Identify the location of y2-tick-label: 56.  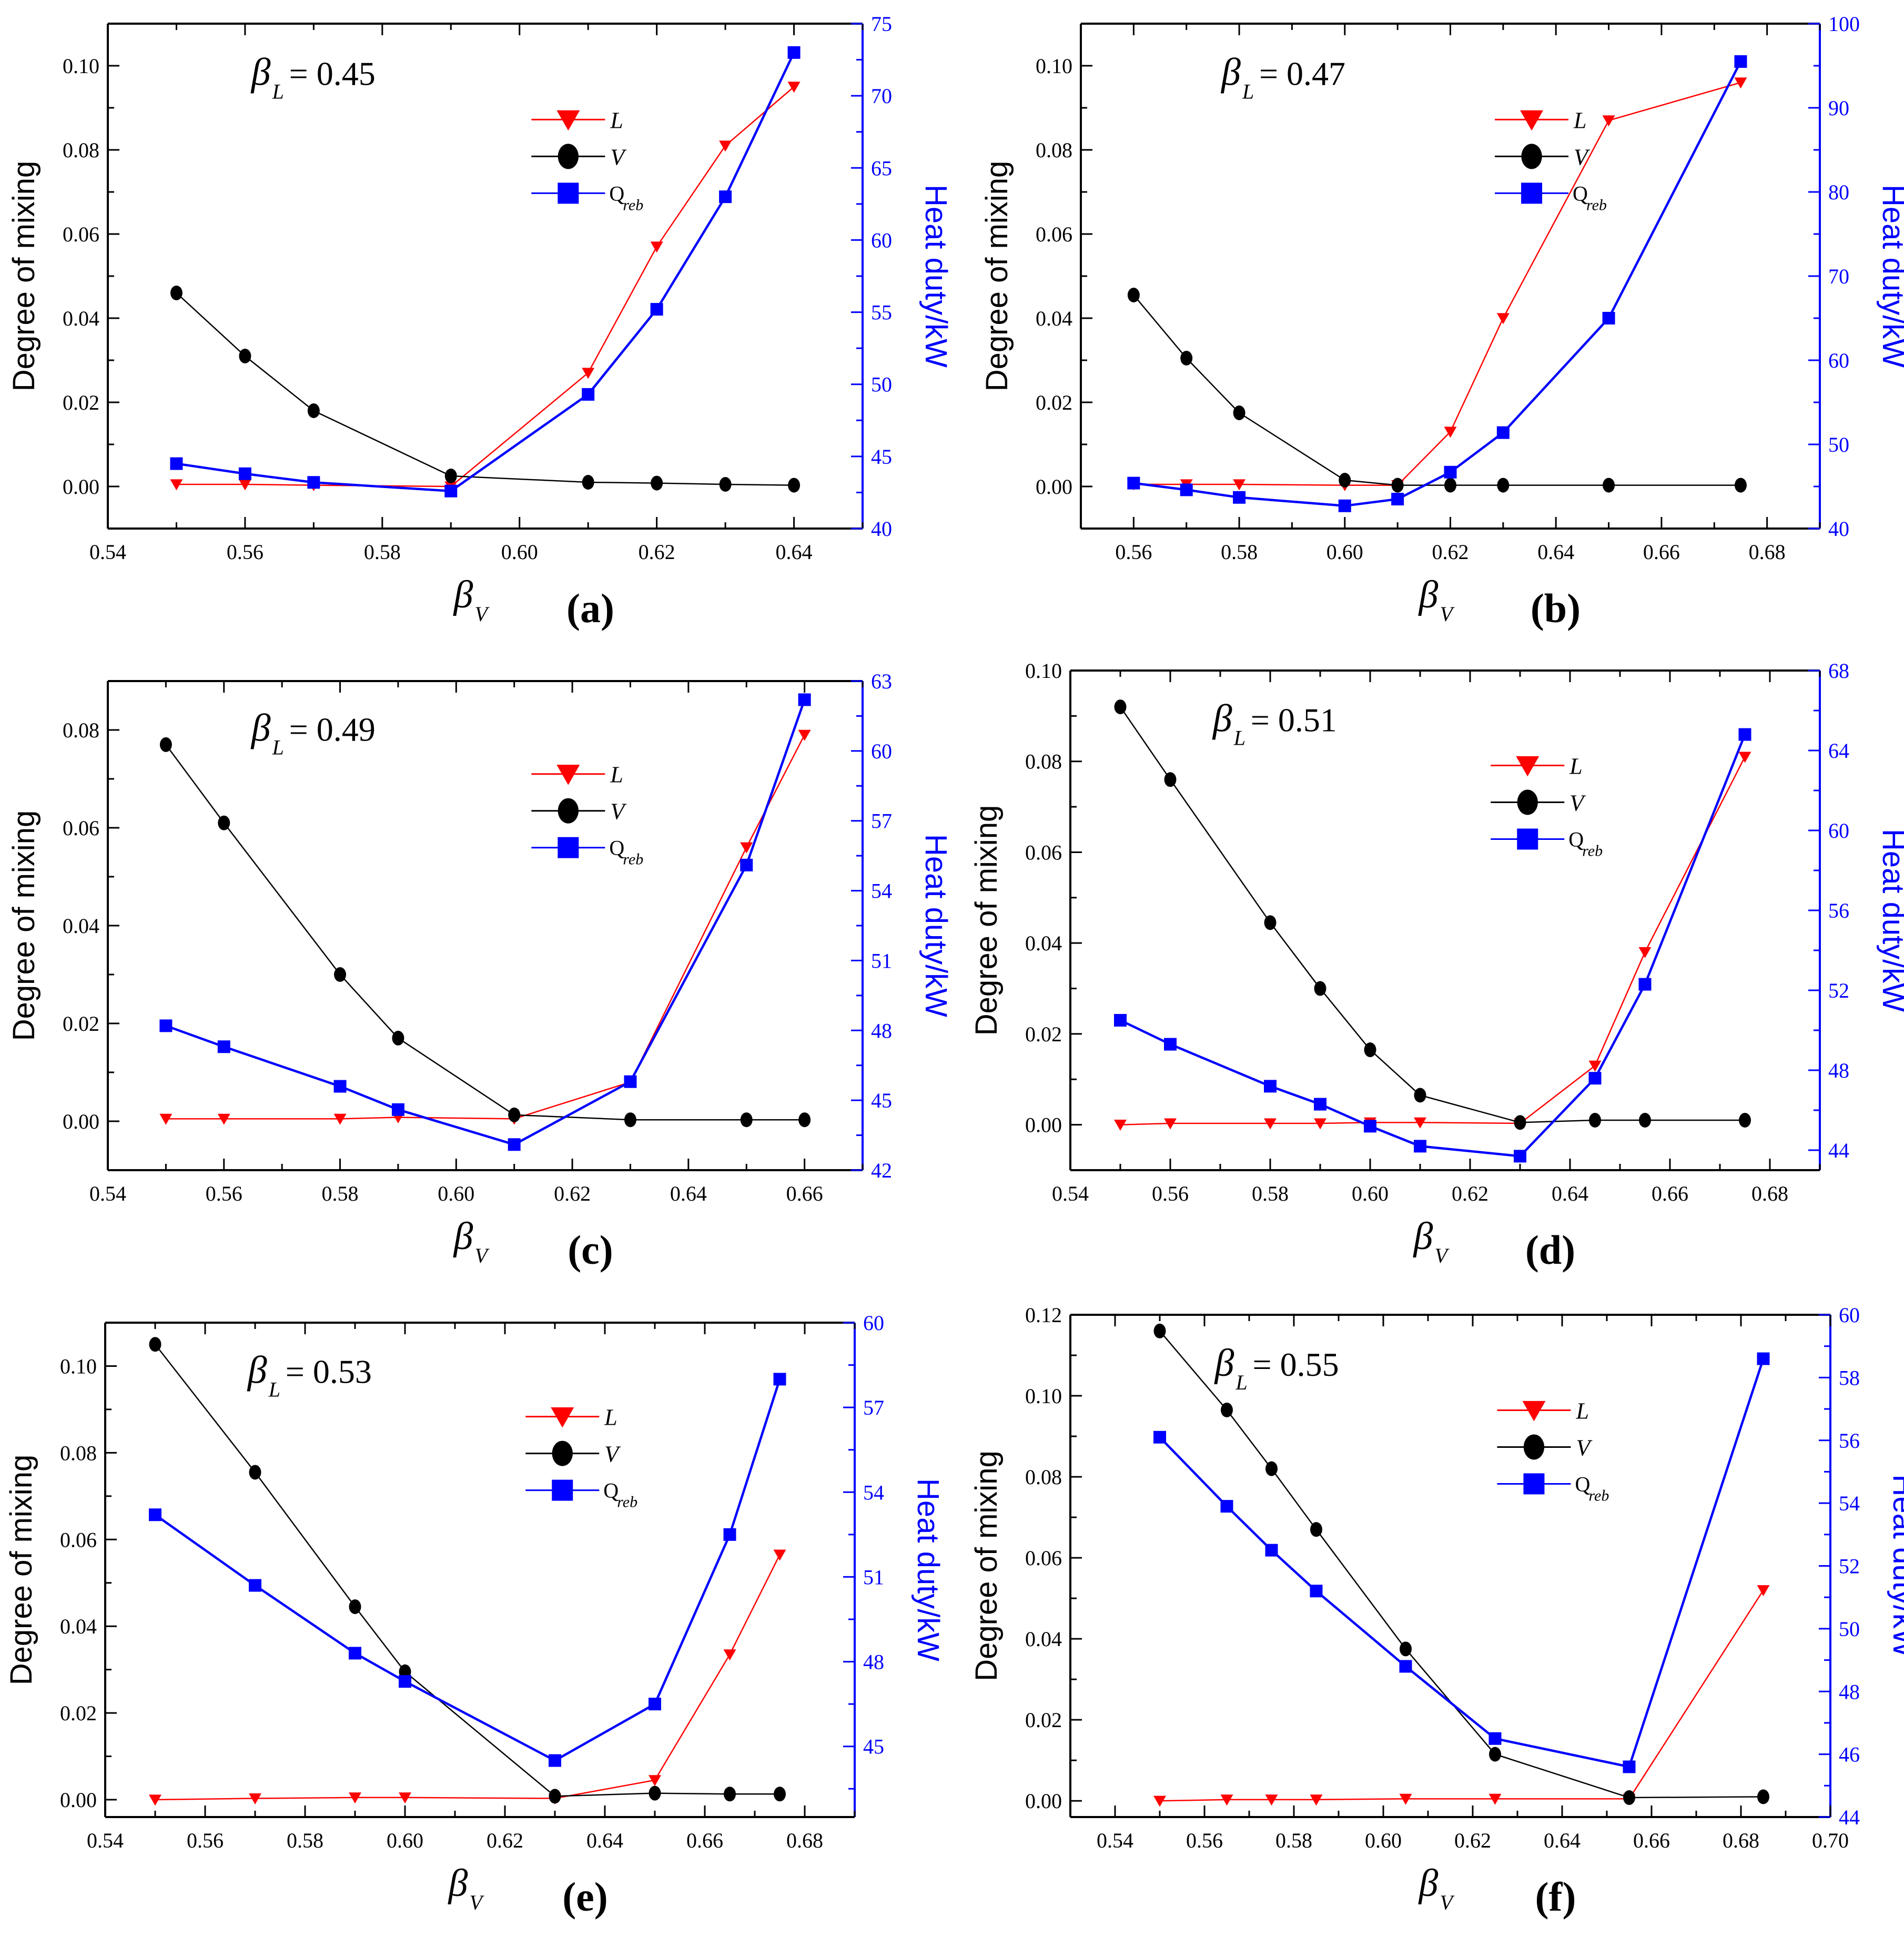
(1838, 910).